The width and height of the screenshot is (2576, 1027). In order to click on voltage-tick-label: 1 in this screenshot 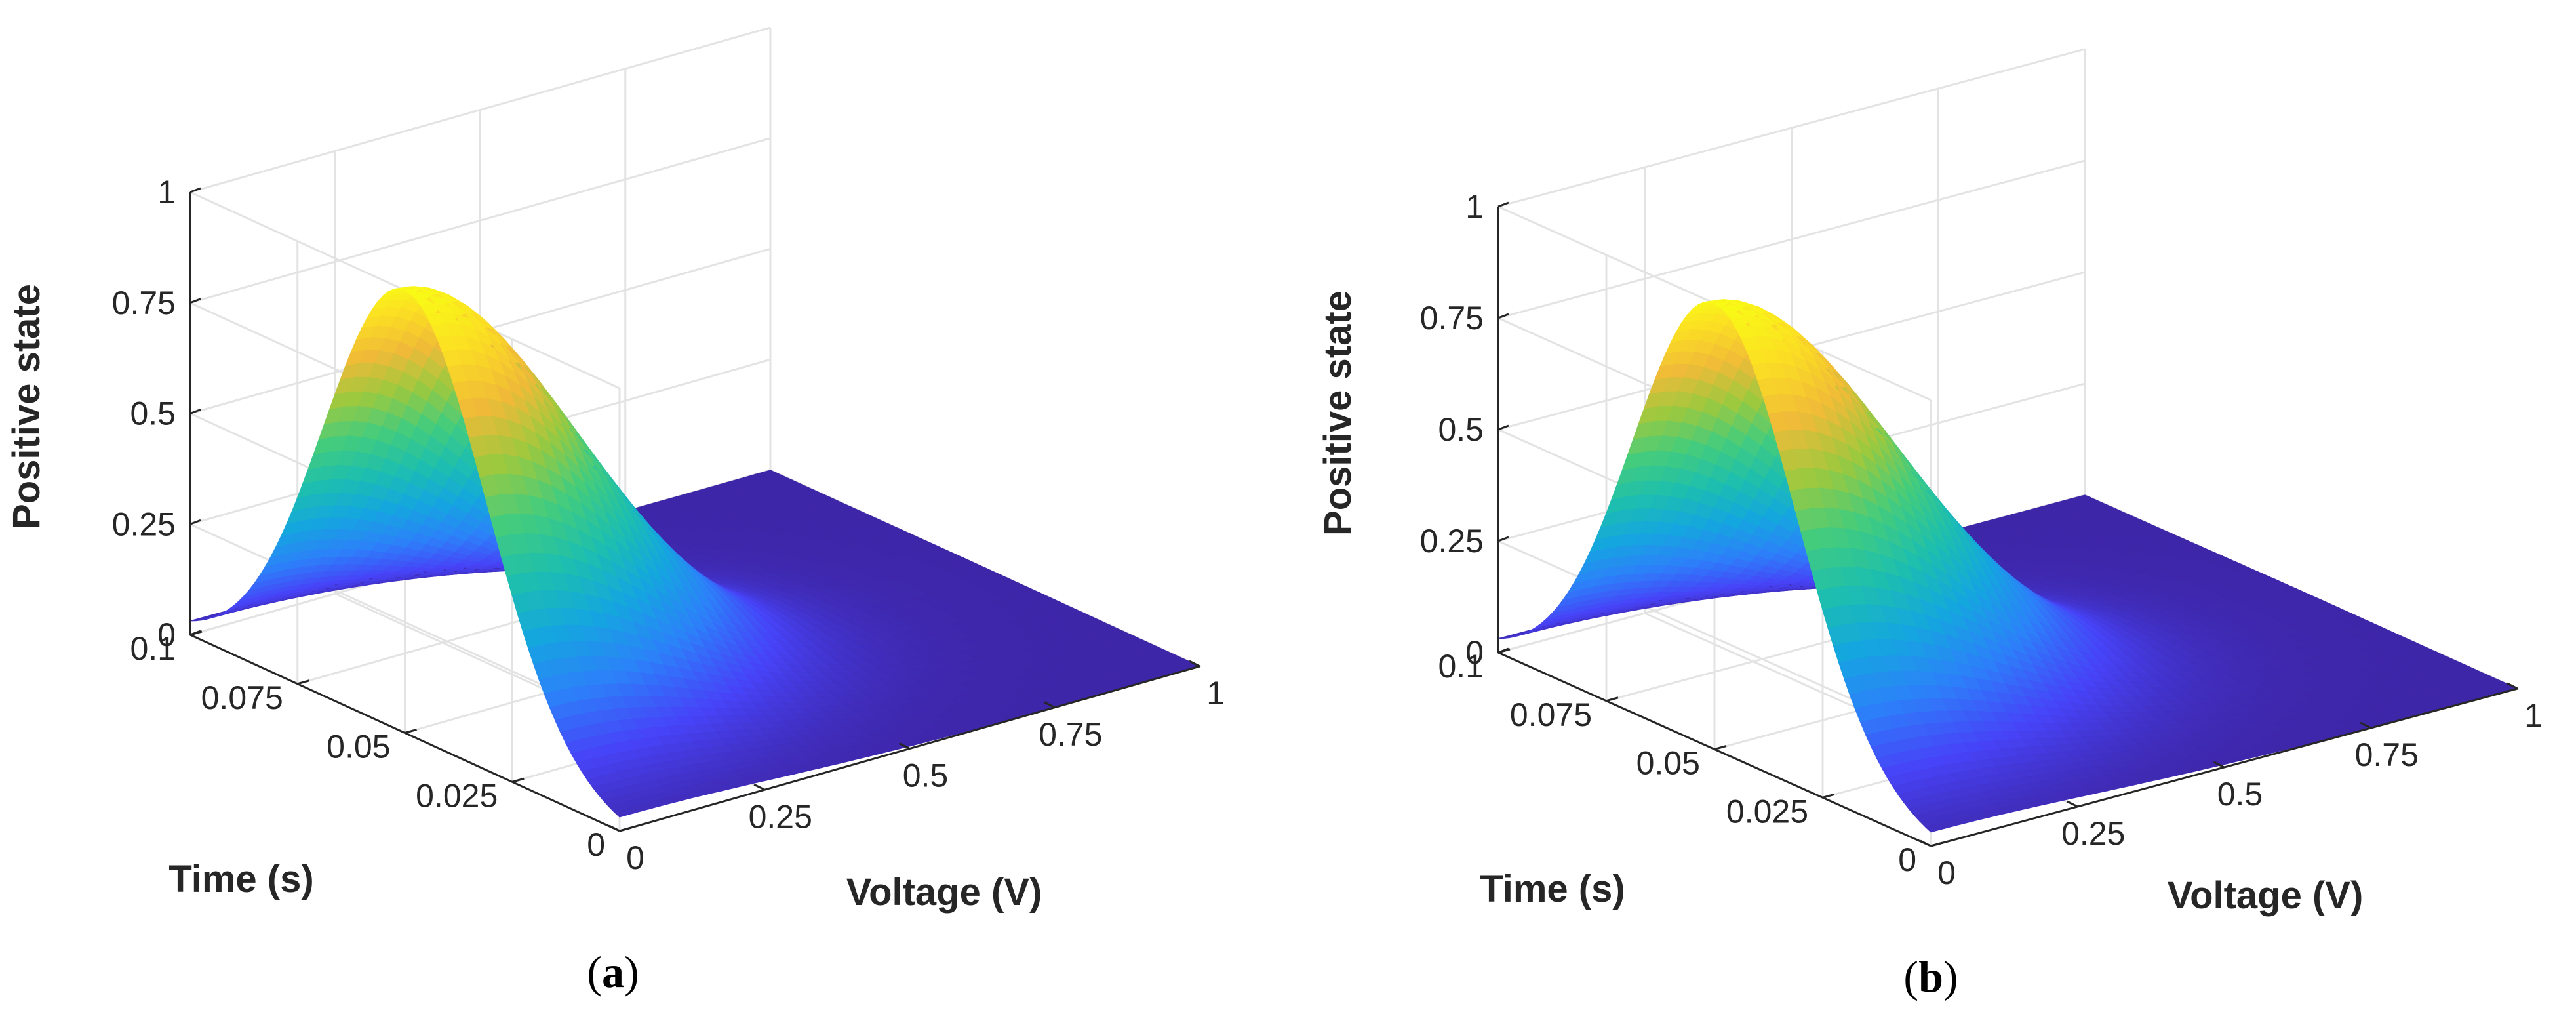, I will do `click(1215, 693)`.